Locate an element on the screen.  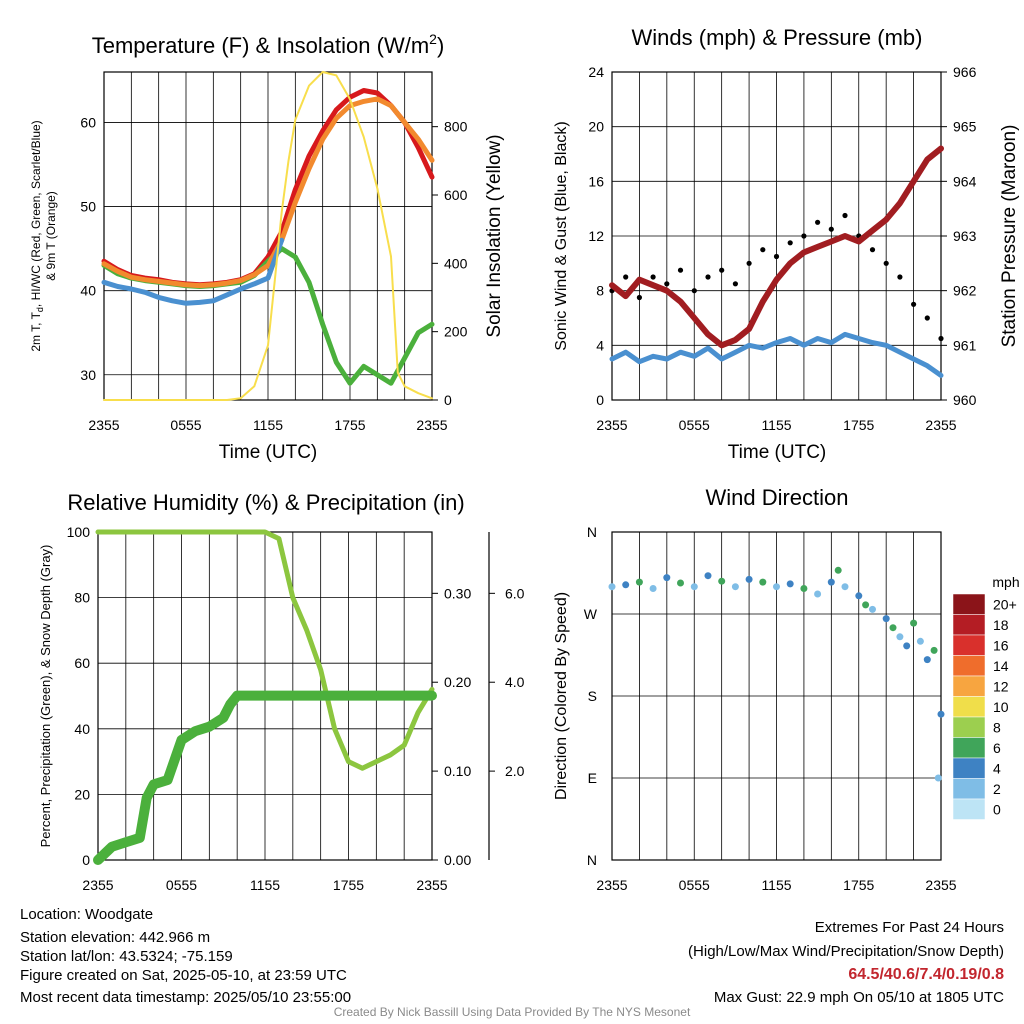
winds-xtick-label: 1755 is located at coordinates (858, 425).